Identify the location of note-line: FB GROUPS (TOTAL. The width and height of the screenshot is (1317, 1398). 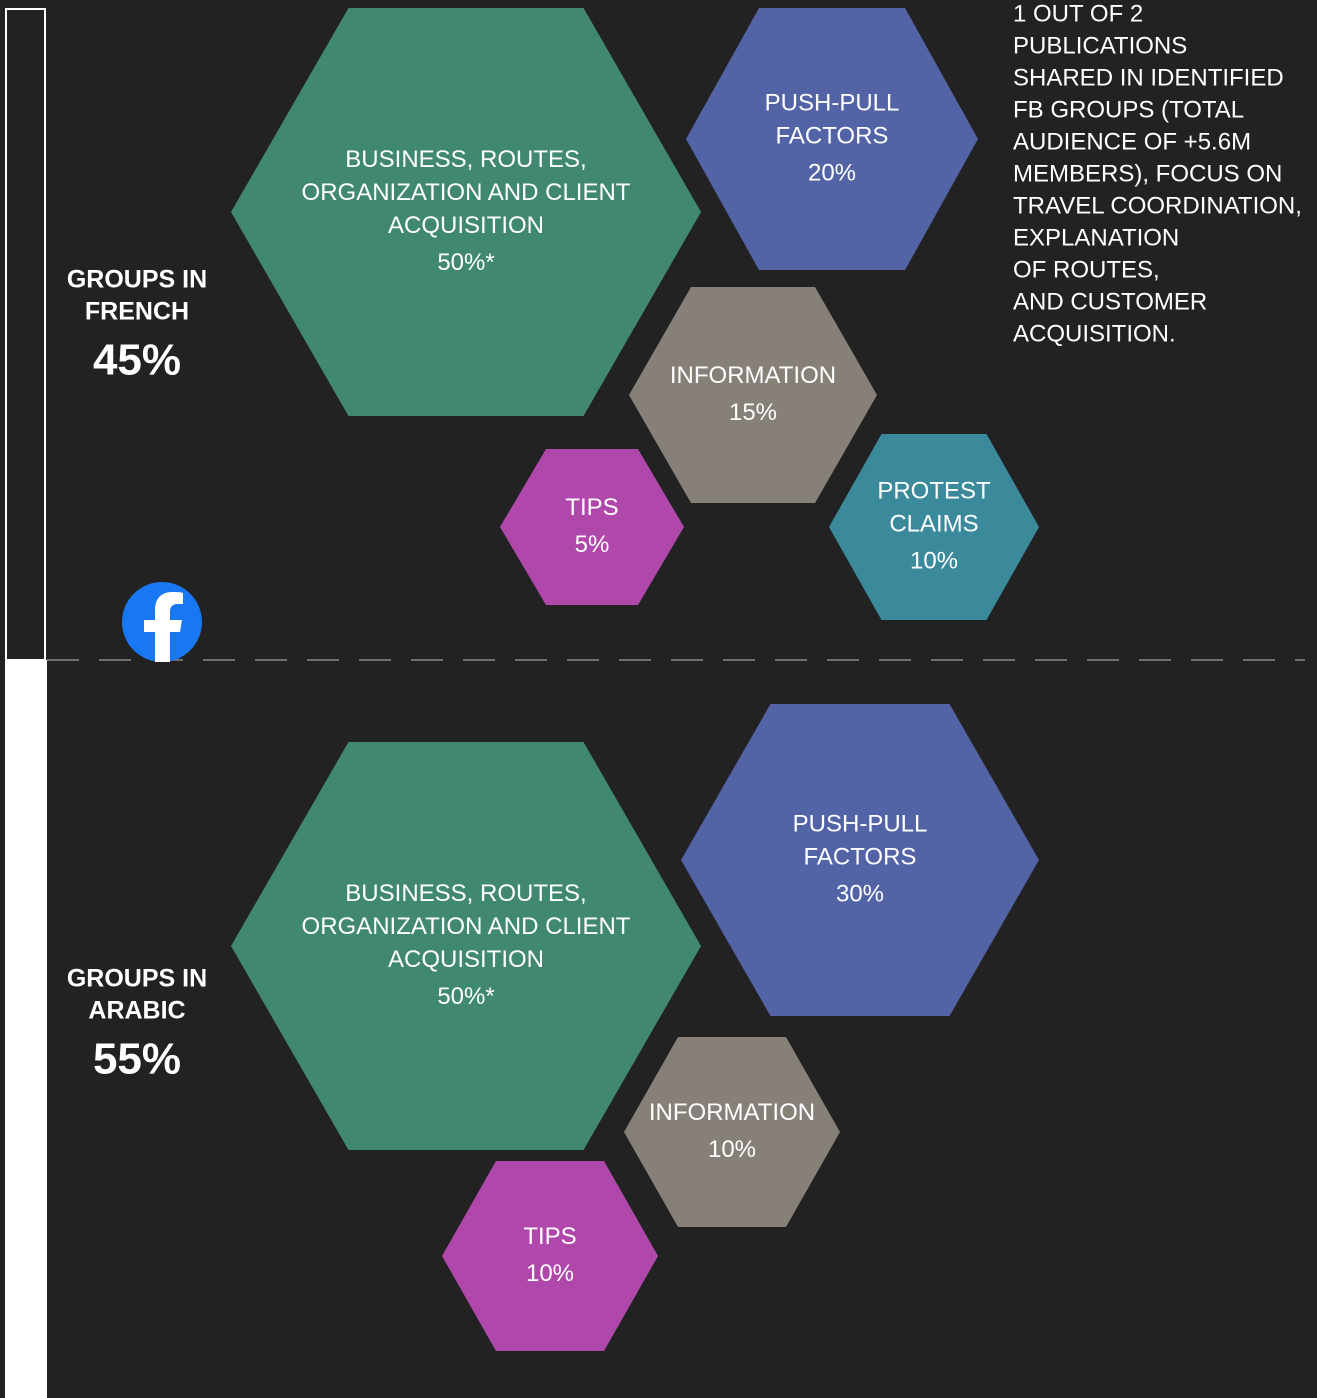
(1128, 109).